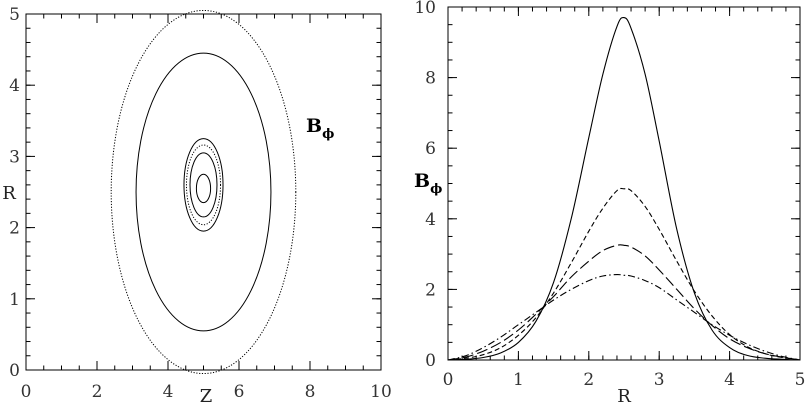  What do you see at coordinates (14, 15) in the screenshot?
I see `contour-y-tick-label: 5` at bounding box center [14, 15].